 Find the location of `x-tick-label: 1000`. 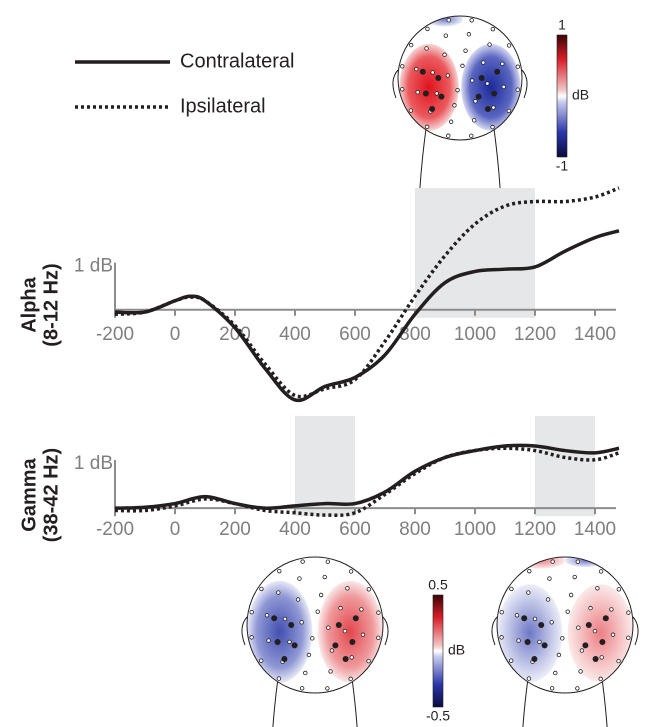

x-tick-label: 1000 is located at coordinates (475, 334).